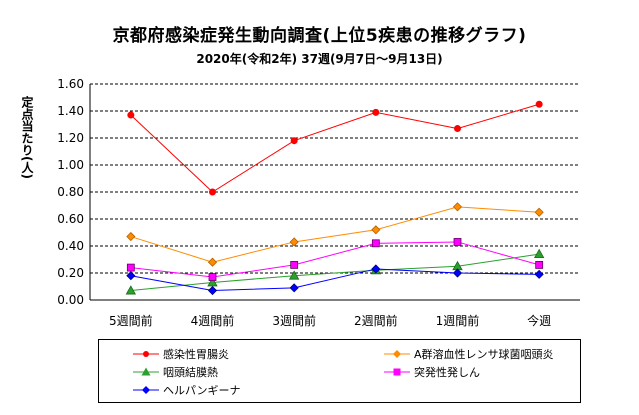 This screenshot has width=639, height=415. I want to click on legend-label: 咽頭結膜熱, so click(190, 372).